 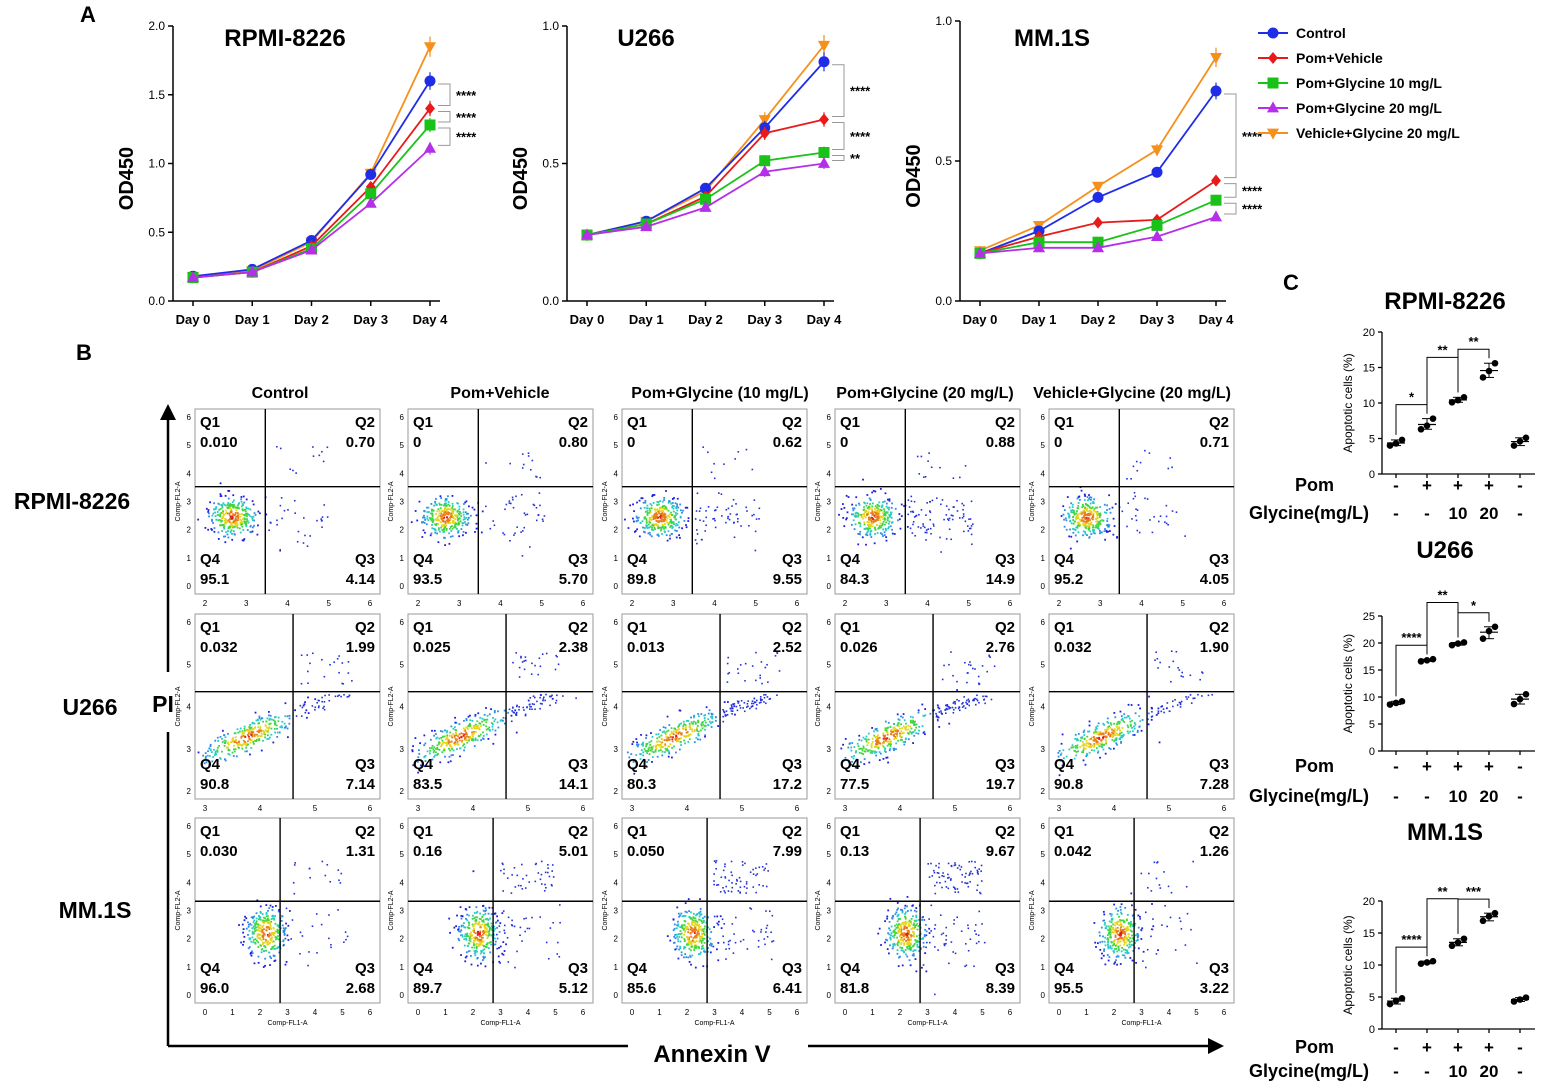 What do you see at coordinates (371, 174) in the screenshot?
I see `data-point` at bounding box center [371, 174].